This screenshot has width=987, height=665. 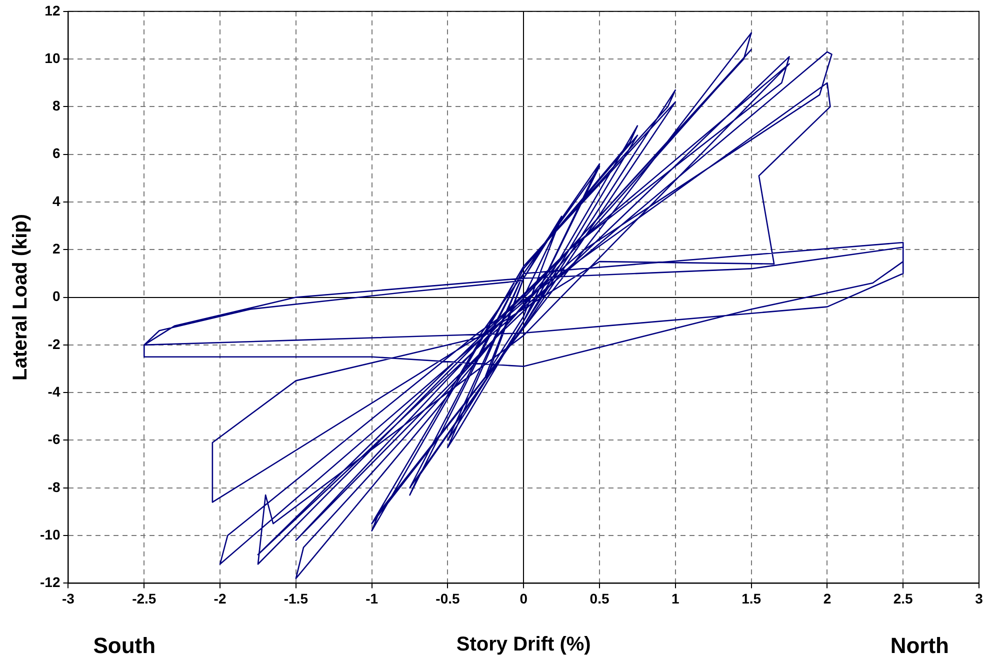 What do you see at coordinates (54, 439) in the screenshot?
I see `y-tick-label: -6` at bounding box center [54, 439].